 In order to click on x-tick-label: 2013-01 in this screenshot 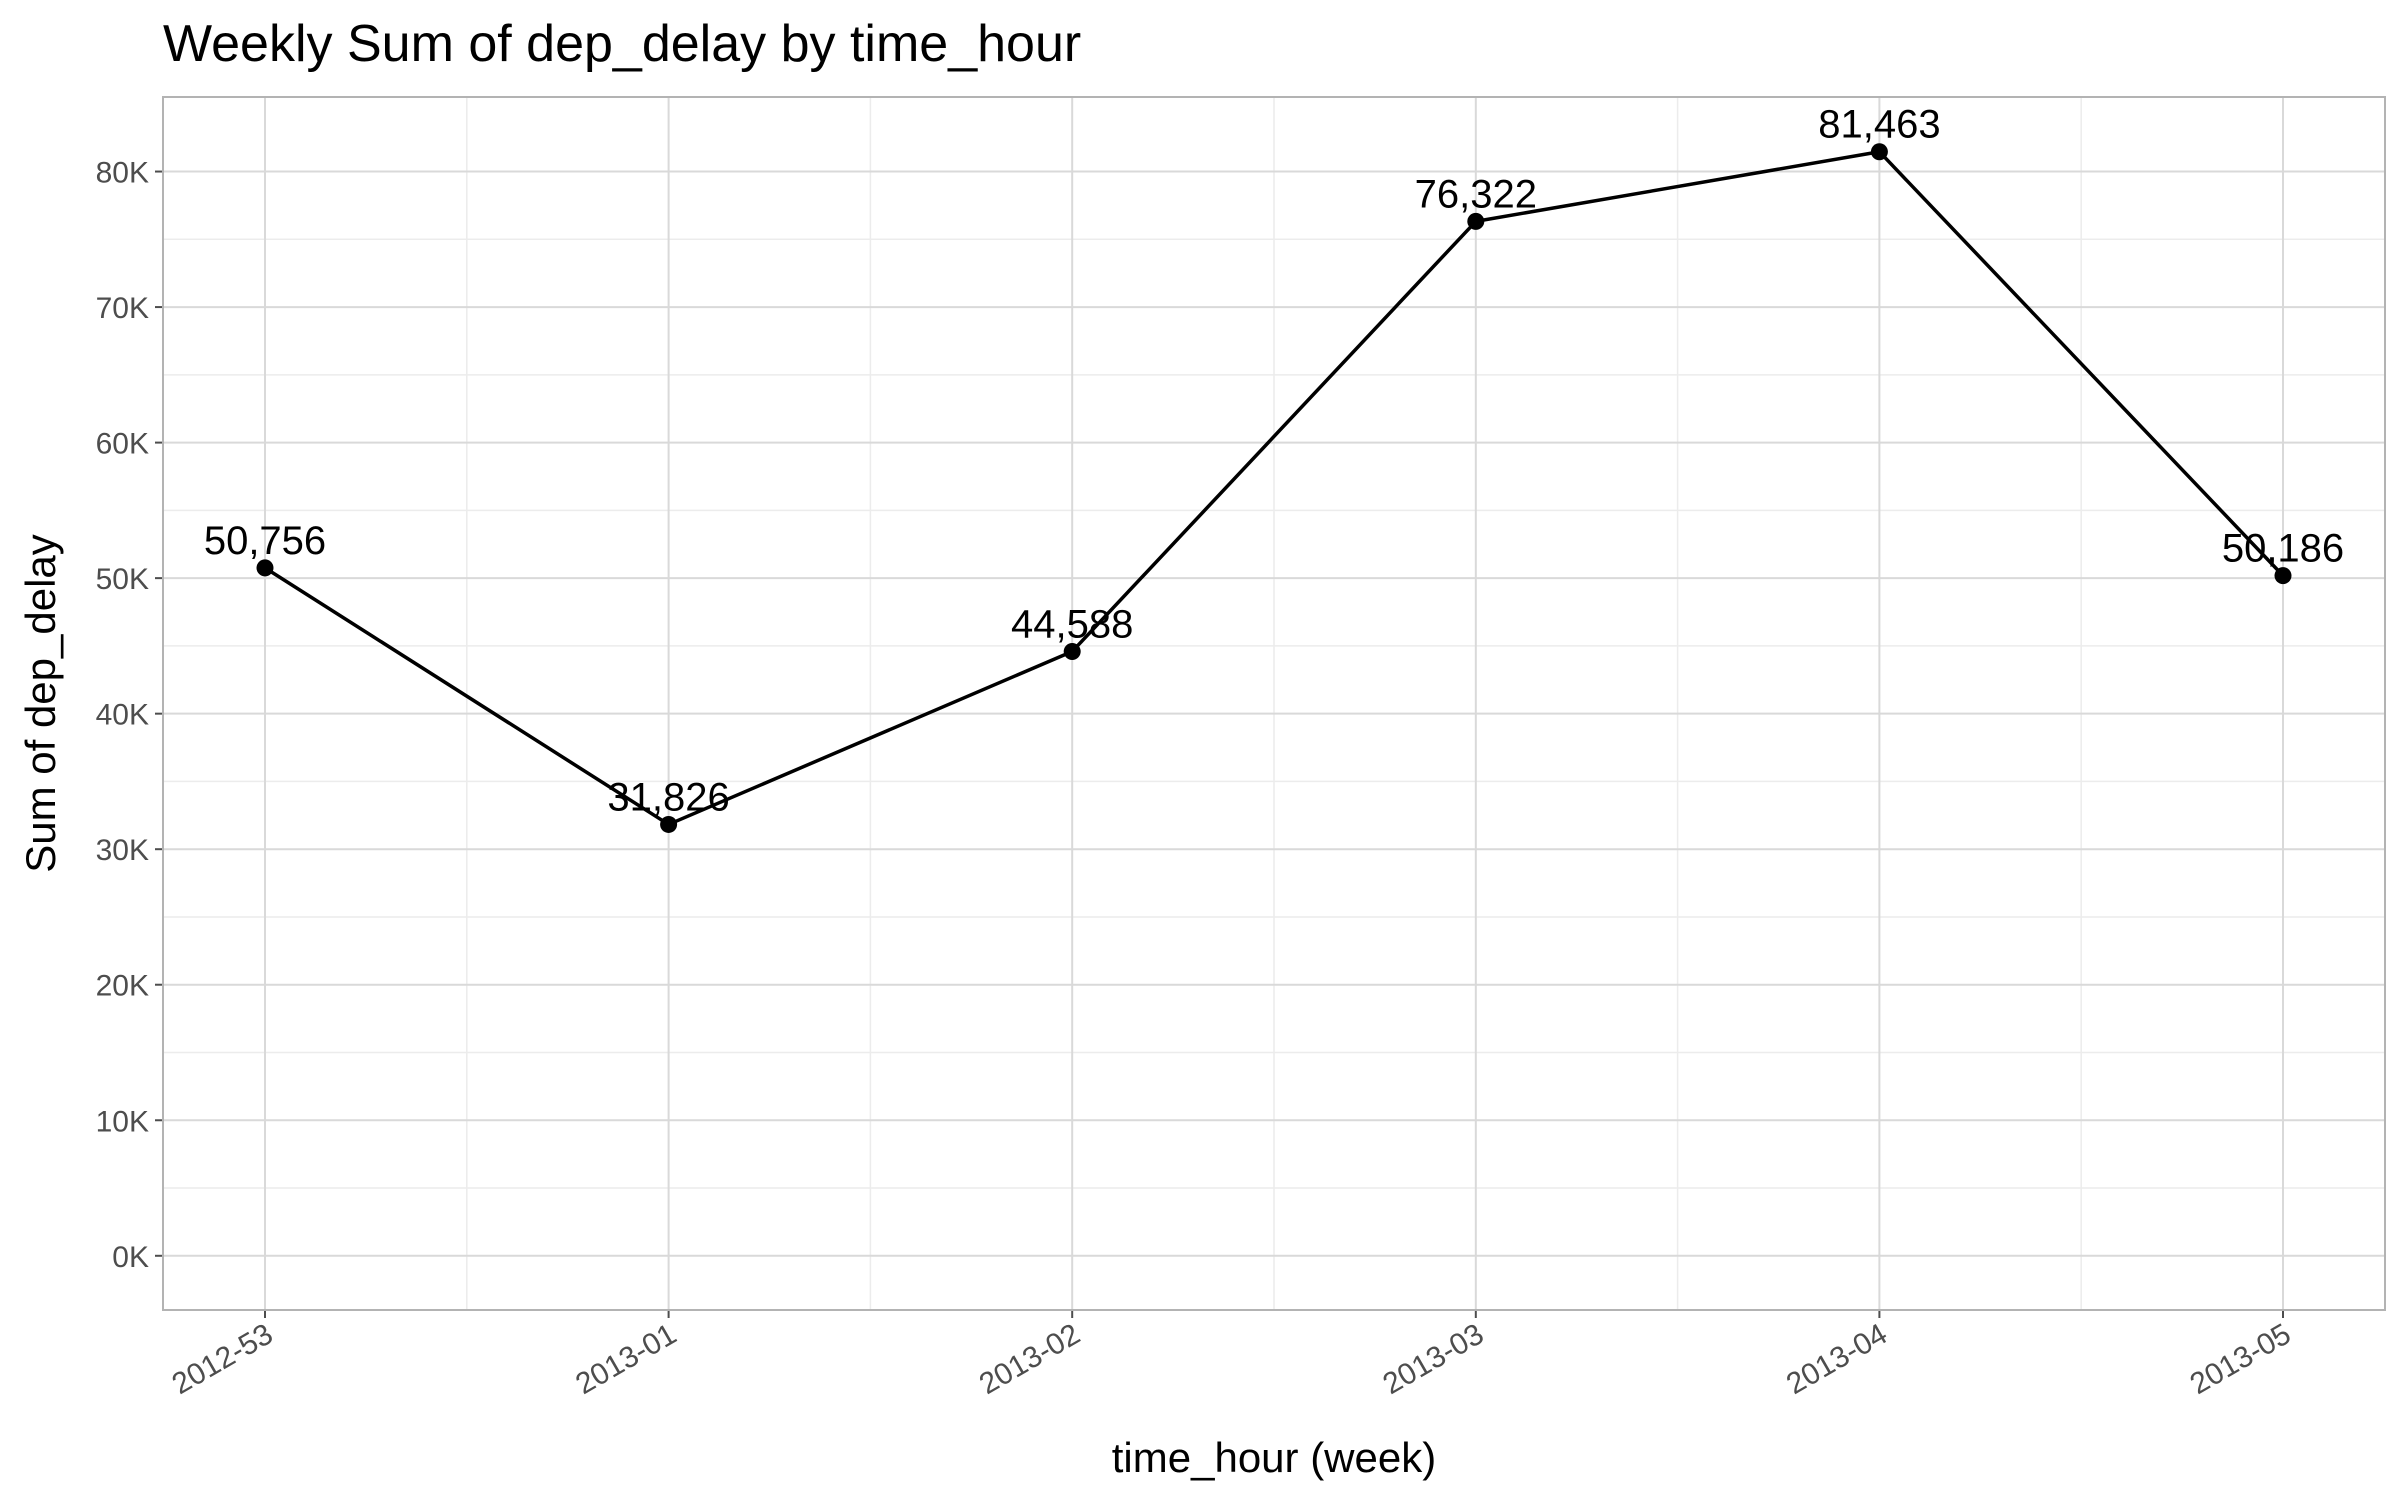, I will do `click(626, 1359)`.